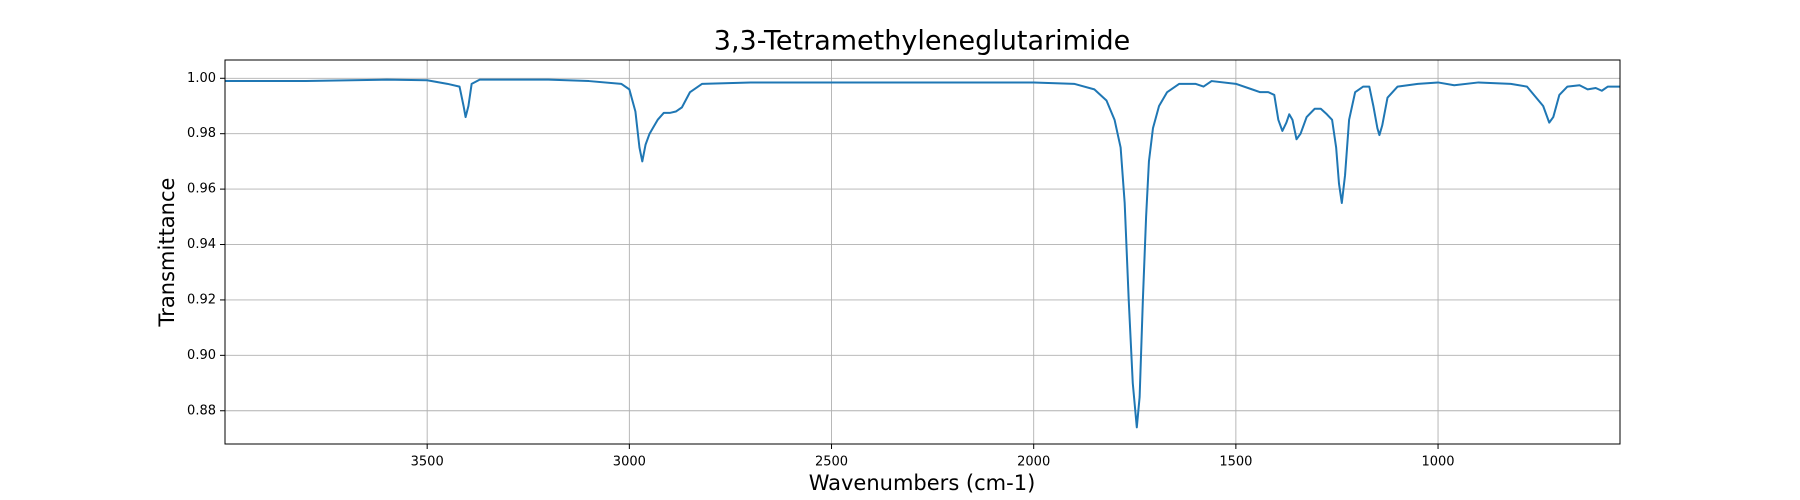 The image size is (1800, 500). I want to click on x-tick-label: 3000, so click(629, 462).